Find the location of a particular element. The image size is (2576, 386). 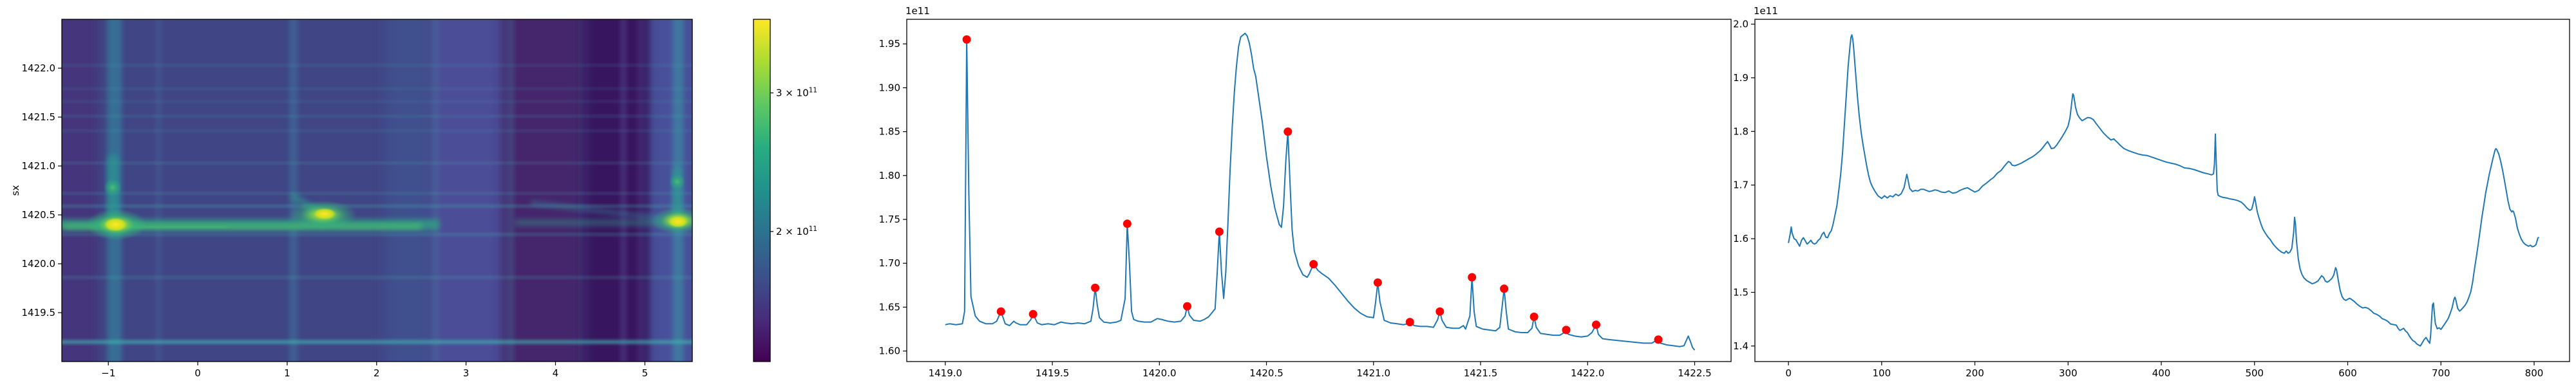

svg-text: 1.95 is located at coordinates (889, 44).